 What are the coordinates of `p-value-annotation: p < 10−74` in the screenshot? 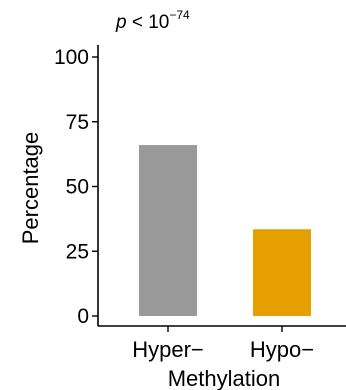 It's located at (152, 20).